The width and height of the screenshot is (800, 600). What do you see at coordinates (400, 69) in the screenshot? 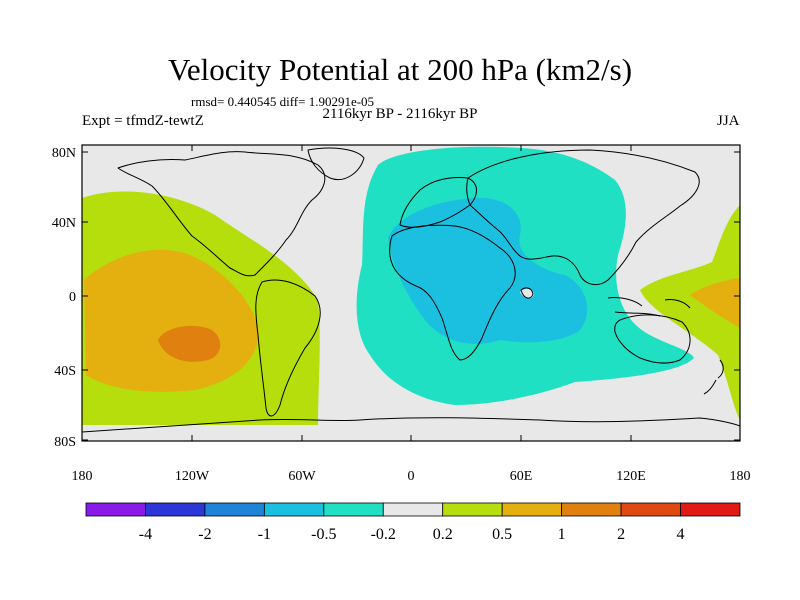
I see `map-title: Velocity Potential at 200 hPa (km2/s)` at bounding box center [400, 69].